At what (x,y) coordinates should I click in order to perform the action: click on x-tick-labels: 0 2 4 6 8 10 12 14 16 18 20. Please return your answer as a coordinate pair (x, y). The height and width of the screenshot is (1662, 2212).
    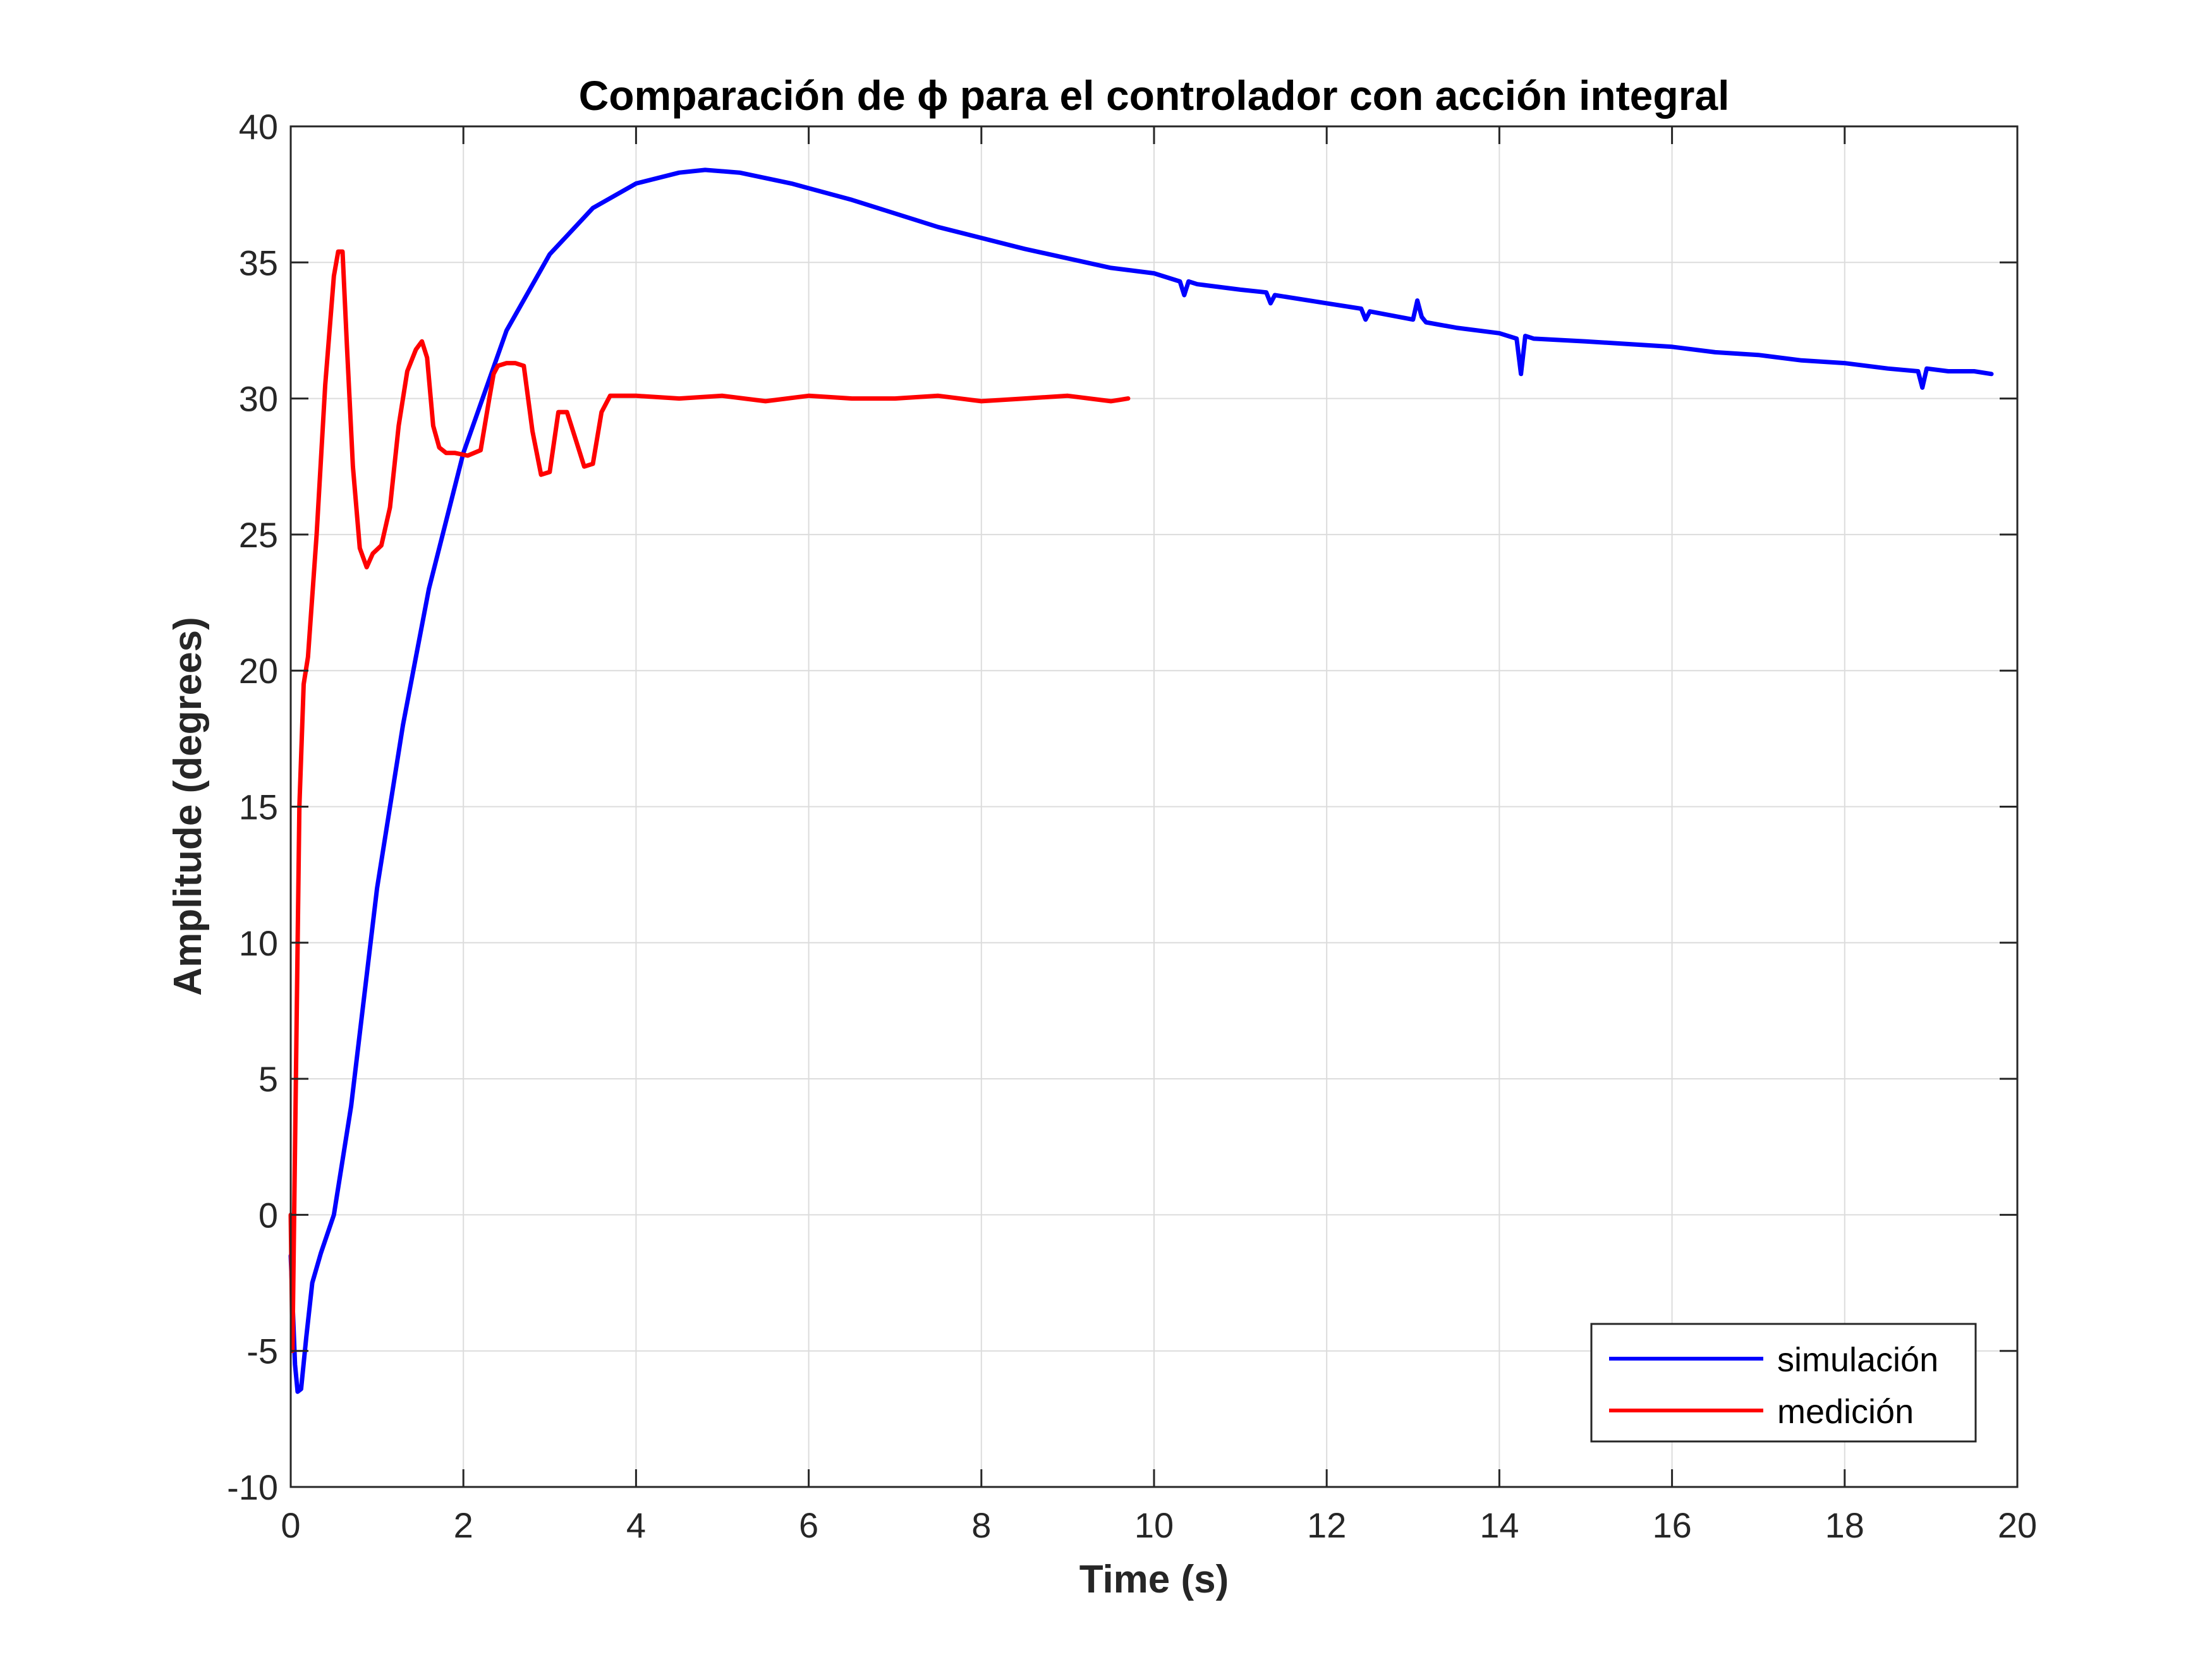
    Looking at the image, I should click on (1159, 1525).